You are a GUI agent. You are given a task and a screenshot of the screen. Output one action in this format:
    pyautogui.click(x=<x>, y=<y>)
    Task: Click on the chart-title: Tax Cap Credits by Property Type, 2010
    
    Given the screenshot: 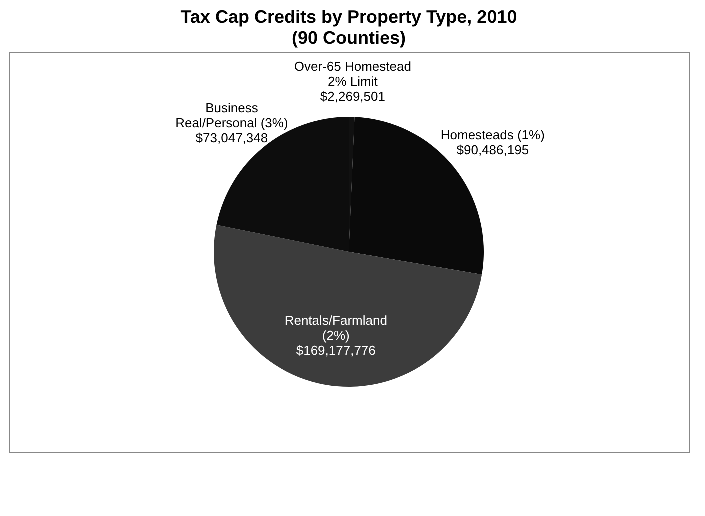 What is the action you would take?
    pyautogui.click(x=349, y=17)
    